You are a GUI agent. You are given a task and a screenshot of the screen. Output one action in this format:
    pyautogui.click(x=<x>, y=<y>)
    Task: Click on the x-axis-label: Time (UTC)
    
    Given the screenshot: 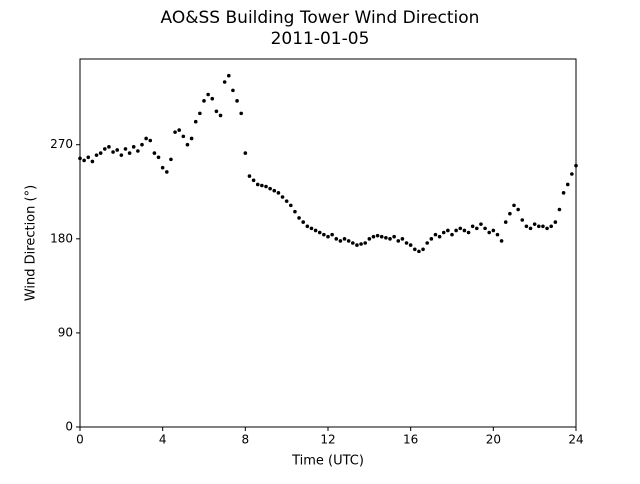 What is the action you would take?
    pyautogui.click(x=327, y=461)
    